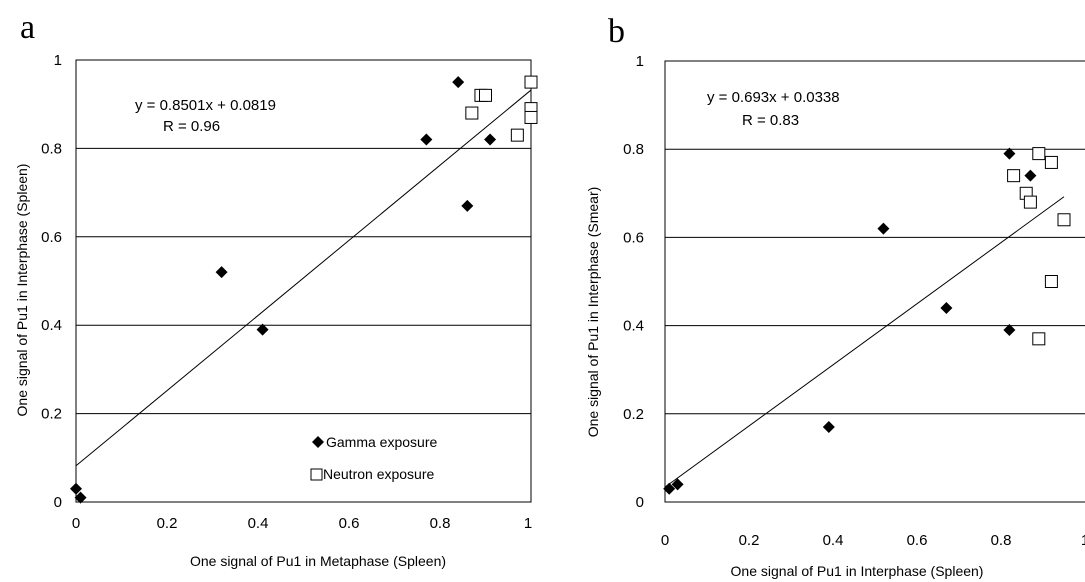 This screenshot has width=1085, height=582. I want to click on panel-a-y-axis-title: One signal of Pu1 in Interphase (Spleen), so click(22, 290).